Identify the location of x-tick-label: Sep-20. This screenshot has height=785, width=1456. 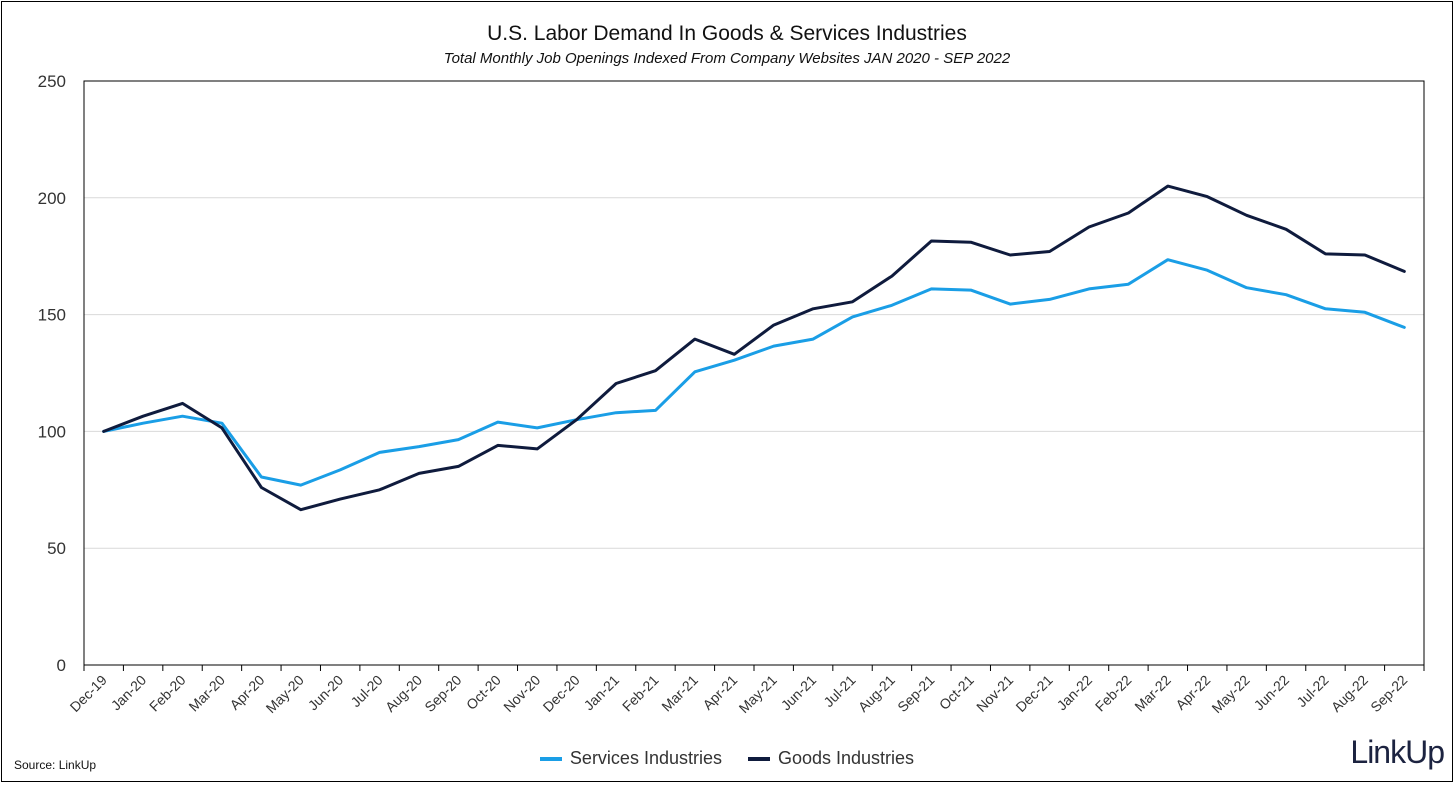
(442, 693).